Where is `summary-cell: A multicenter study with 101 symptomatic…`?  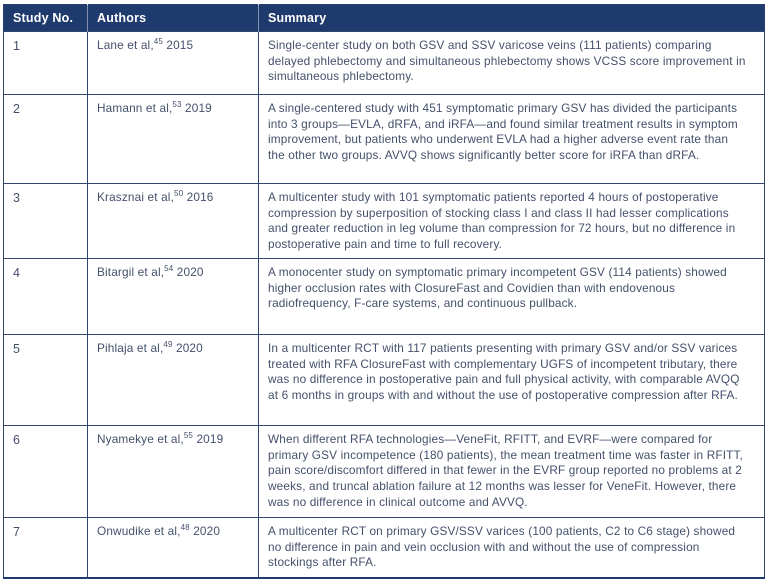 summary-cell: A multicenter study with 101 symptomatic… is located at coordinates (511, 221).